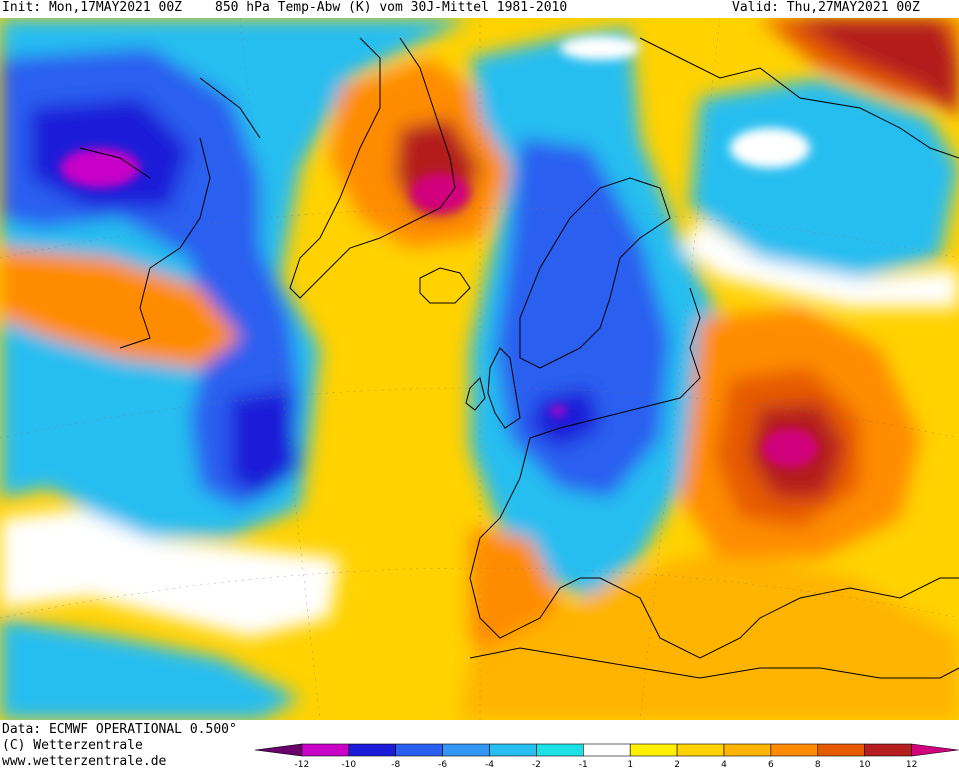  I want to click on russia-cold, so click(824, 178).